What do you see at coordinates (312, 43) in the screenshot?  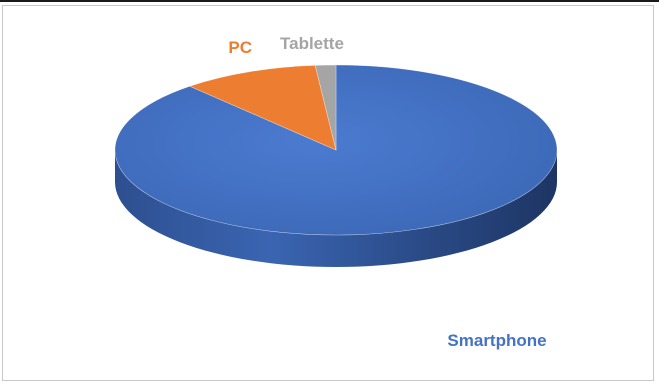 I see `data-label-tablette: Tablette` at bounding box center [312, 43].